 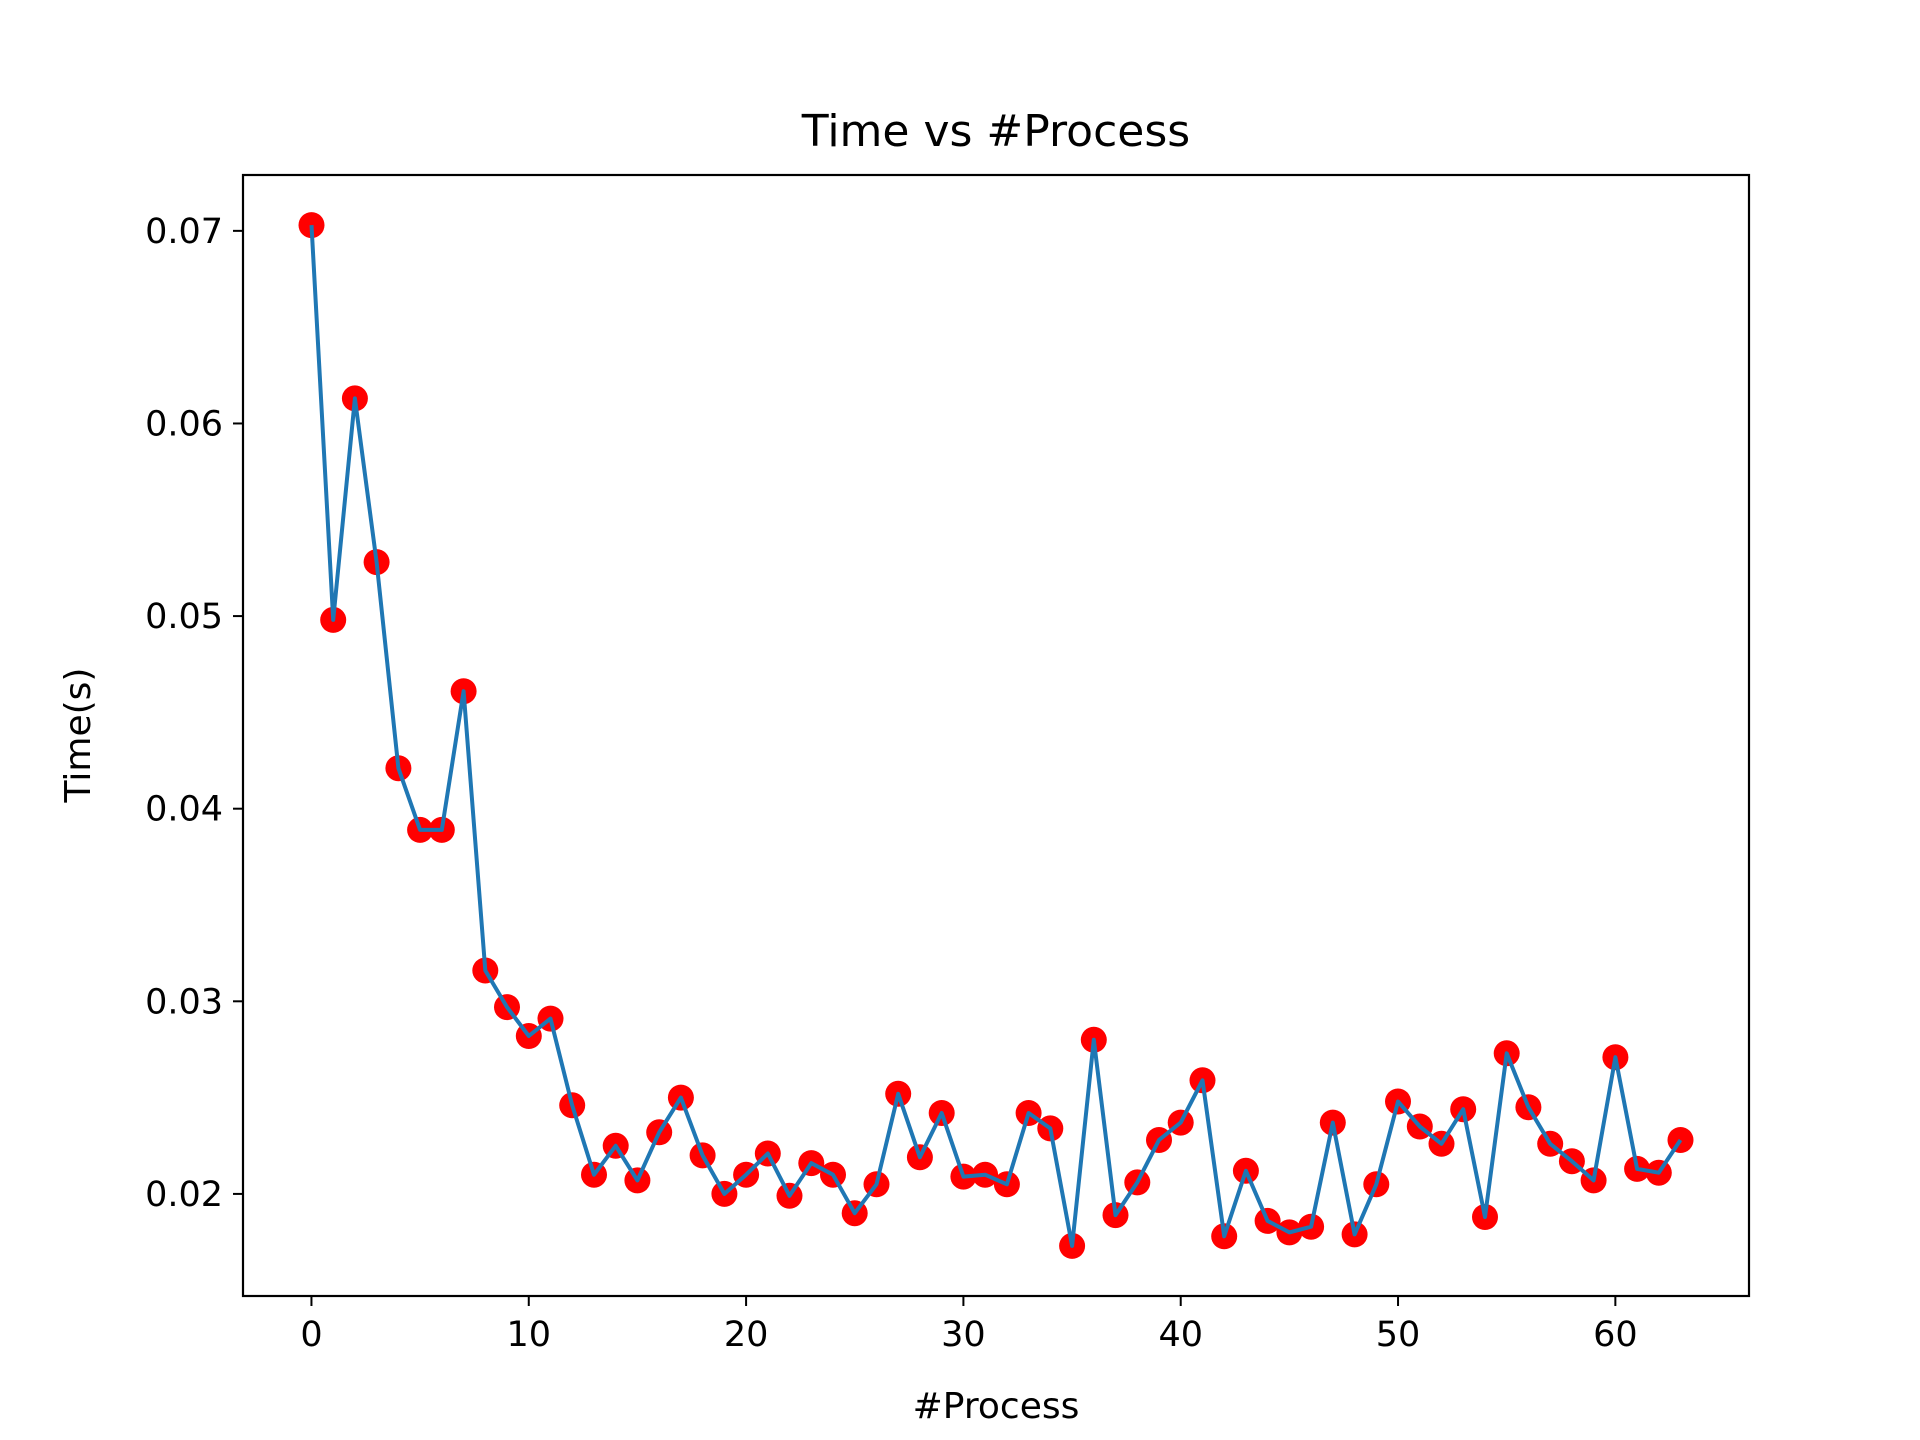 What do you see at coordinates (963, 1335) in the screenshot?
I see `x-tick-label: 30` at bounding box center [963, 1335].